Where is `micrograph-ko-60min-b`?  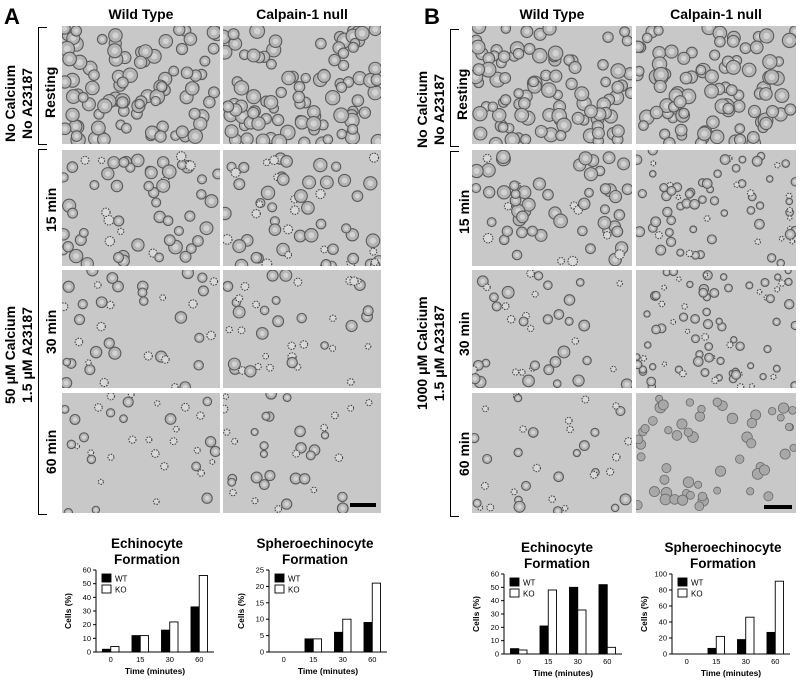 micrograph-ko-60min-b is located at coordinates (716, 453).